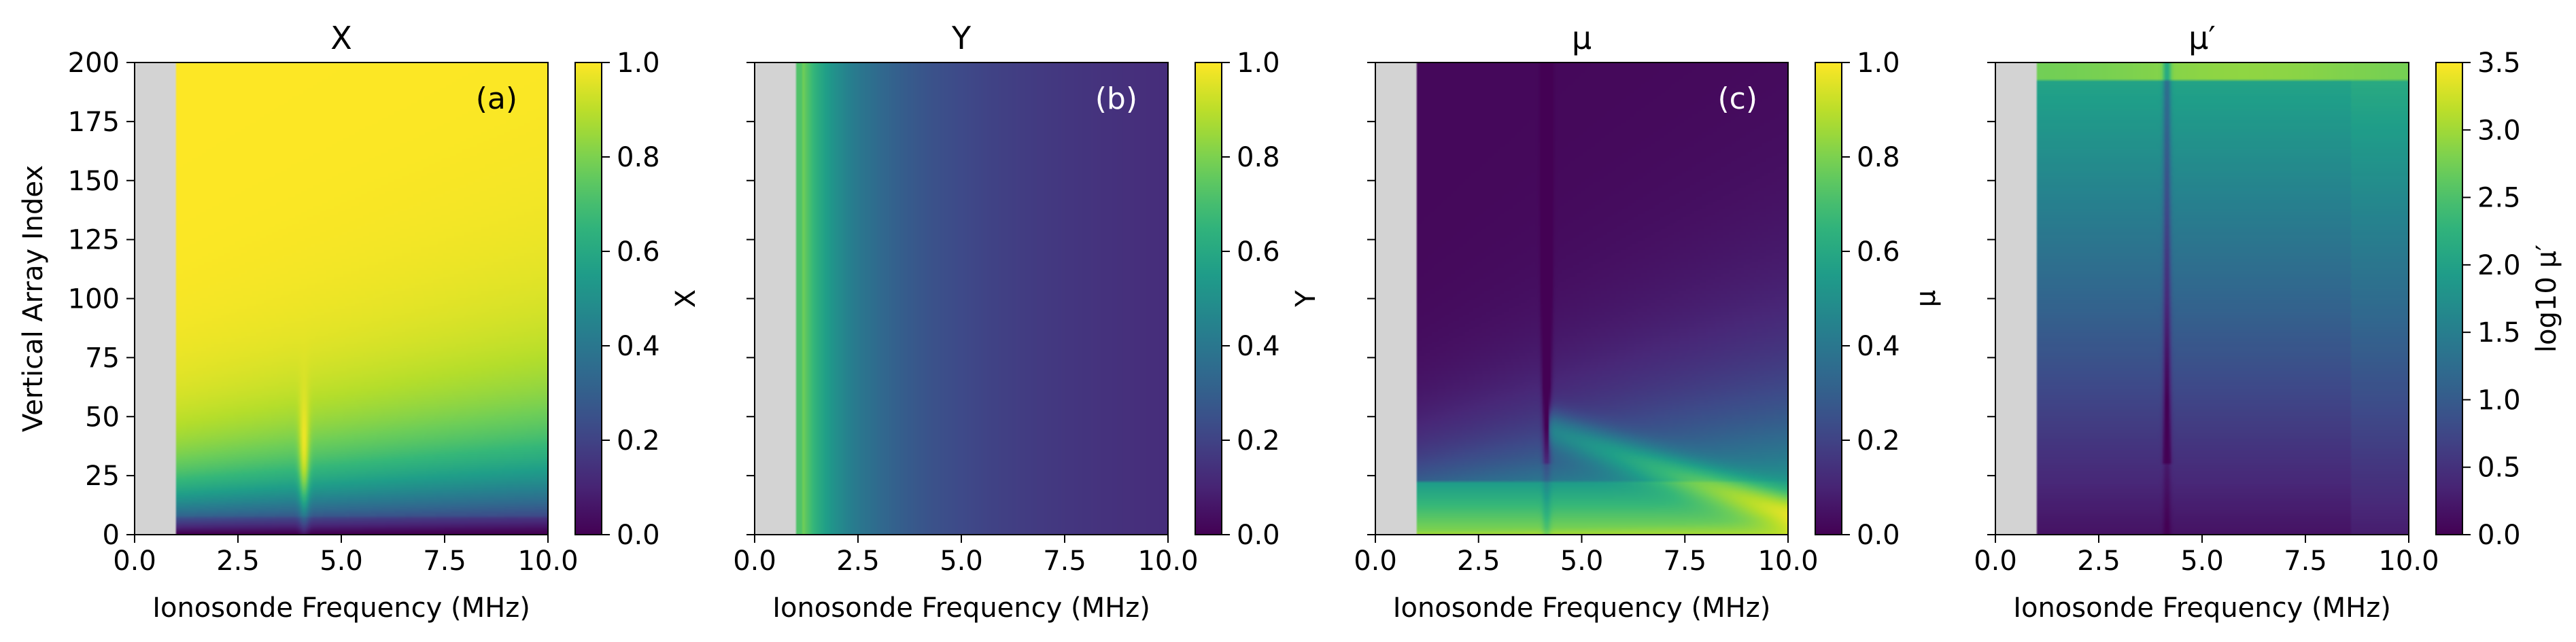  Describe the element at coordinates (961, 38) in the screenshot. I see `panel-title: Y` at that location.